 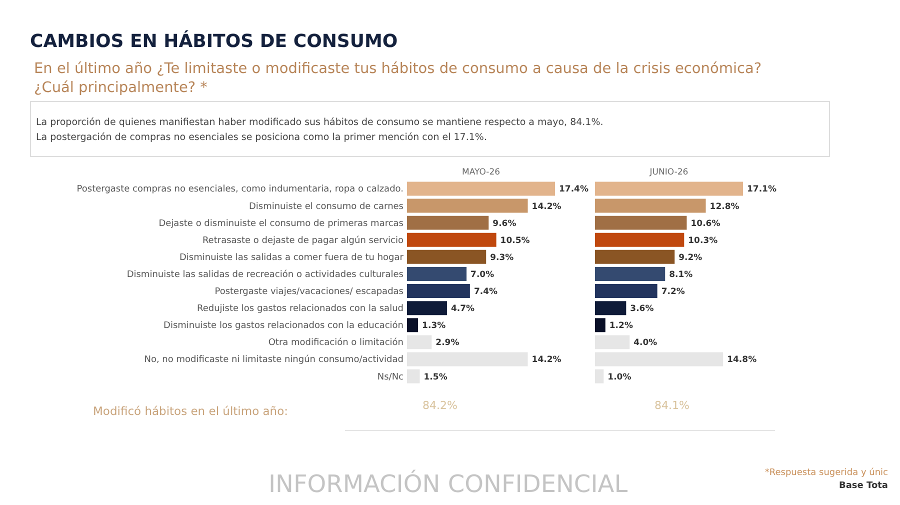 I want to click on data-label: 8.1%, so click(x=681, y=275).